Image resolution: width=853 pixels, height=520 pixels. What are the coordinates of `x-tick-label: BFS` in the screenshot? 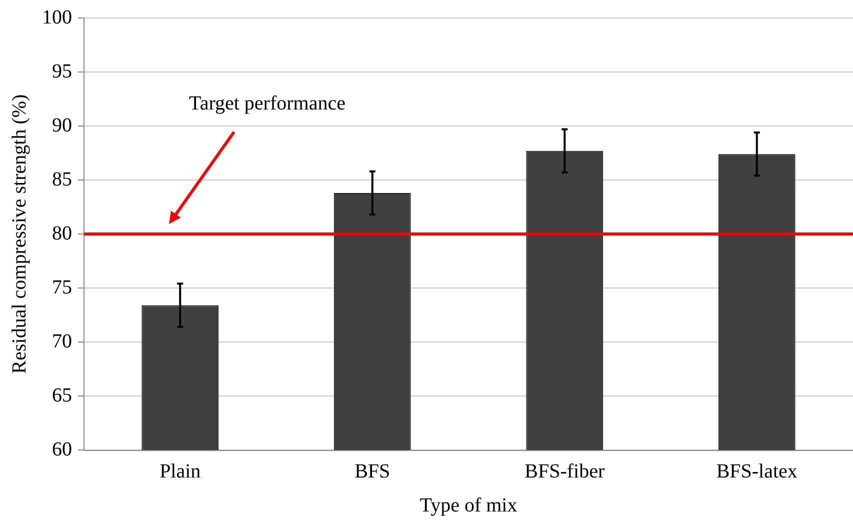 It's located at (372, 471).